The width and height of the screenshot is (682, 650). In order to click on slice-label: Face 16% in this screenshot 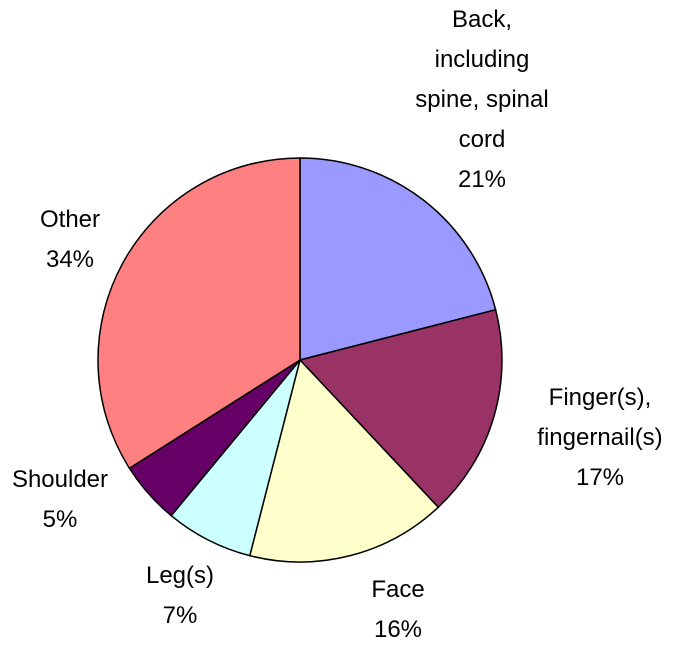, I will do `click(398, 610)`.